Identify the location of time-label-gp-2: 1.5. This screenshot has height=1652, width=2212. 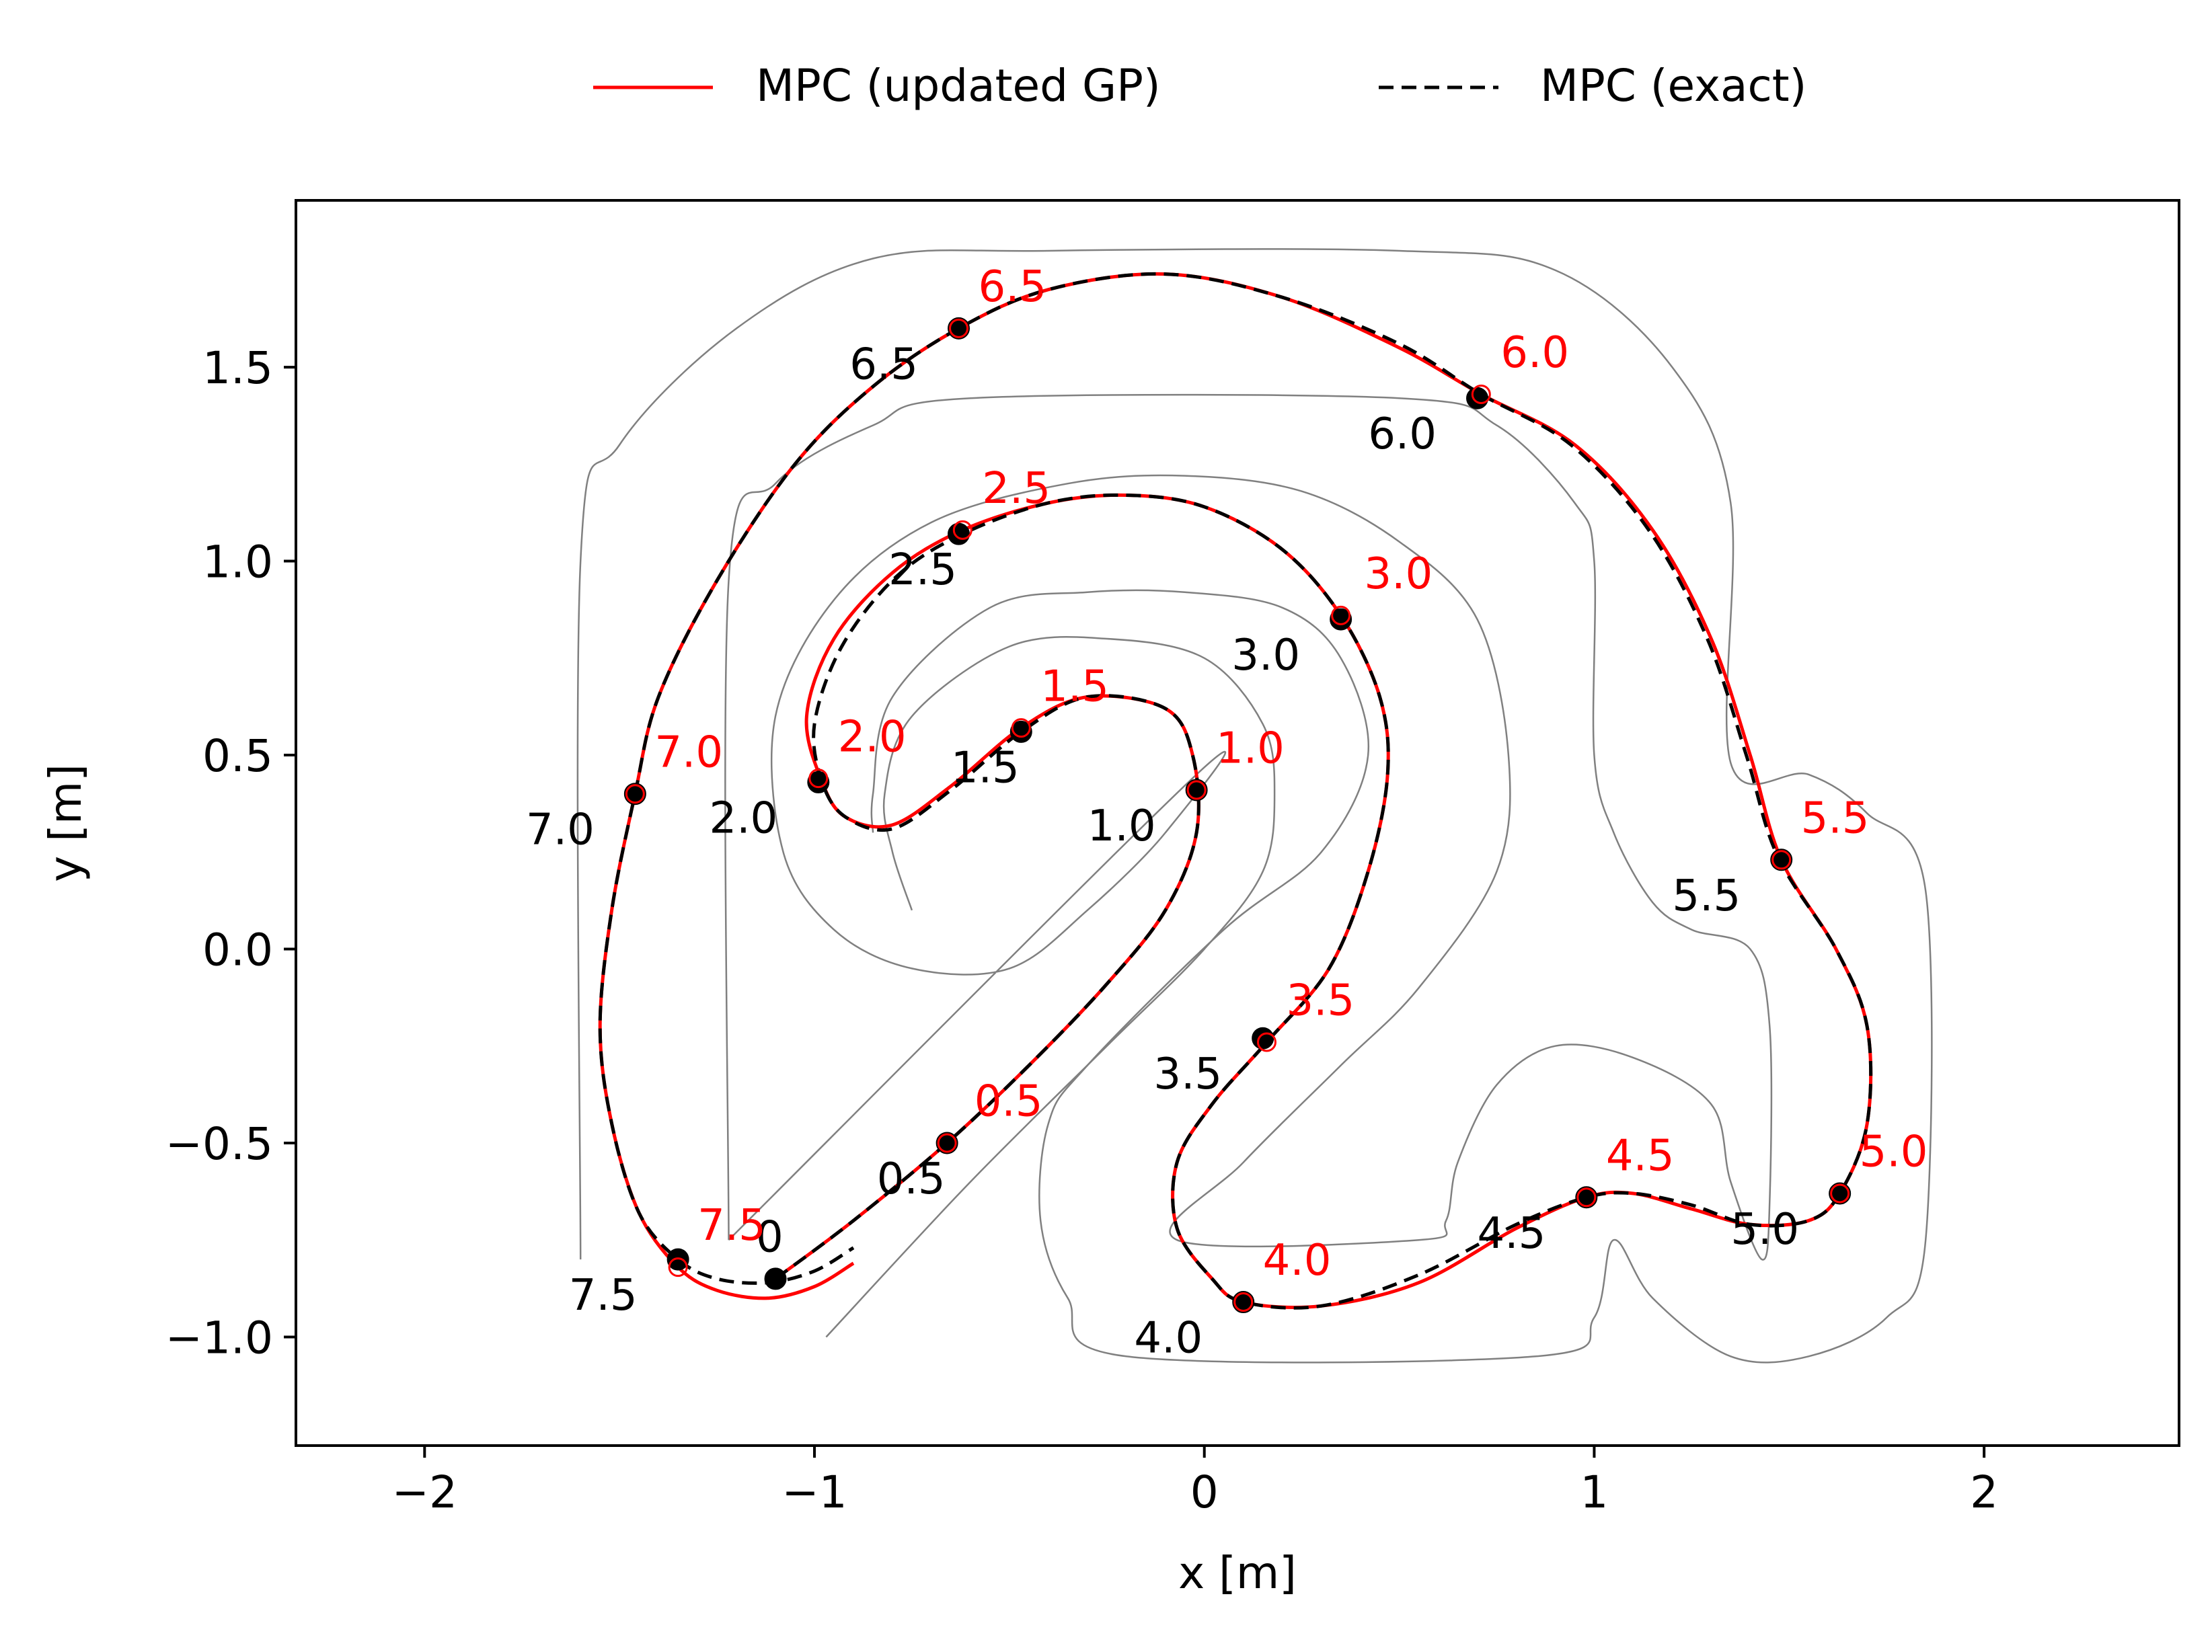
(1074, 686).